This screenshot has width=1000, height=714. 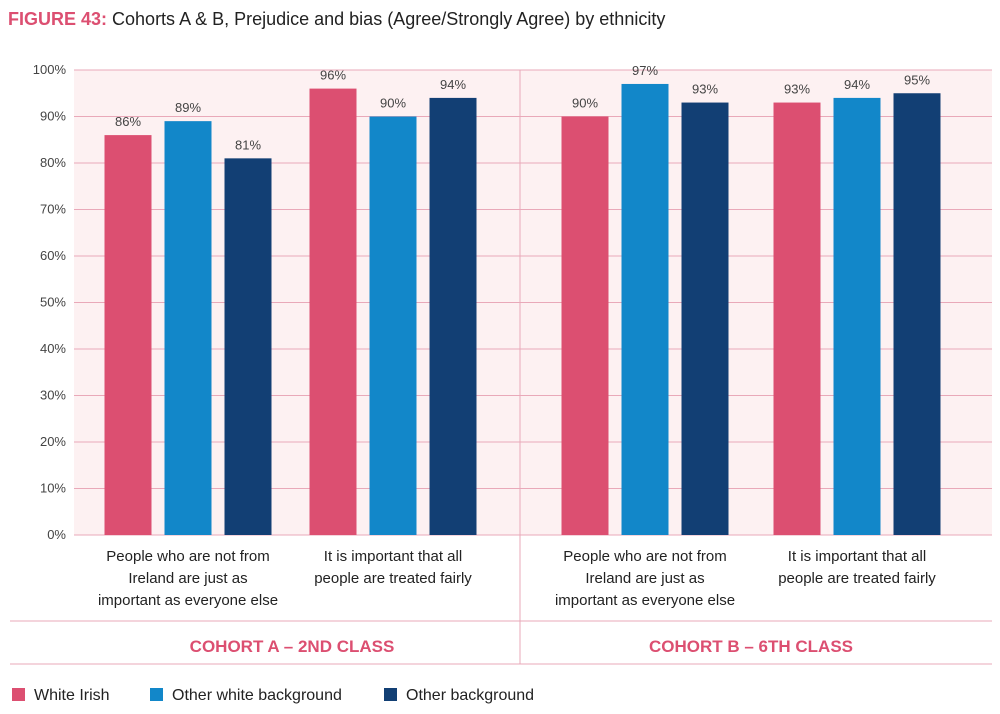 What do you see at coordinates (53, 441) in the screenshot?
I see `y-tick-label: 20%` at bounding box center [53, 441].